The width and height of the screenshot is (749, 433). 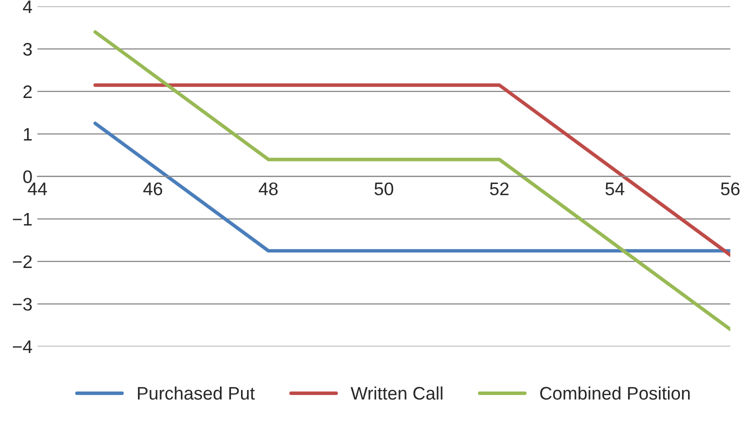 What do you see at coordinates (22, 346) in the screenshot?
I see `y-tick-label: −4` at bounding box center [22, 346].